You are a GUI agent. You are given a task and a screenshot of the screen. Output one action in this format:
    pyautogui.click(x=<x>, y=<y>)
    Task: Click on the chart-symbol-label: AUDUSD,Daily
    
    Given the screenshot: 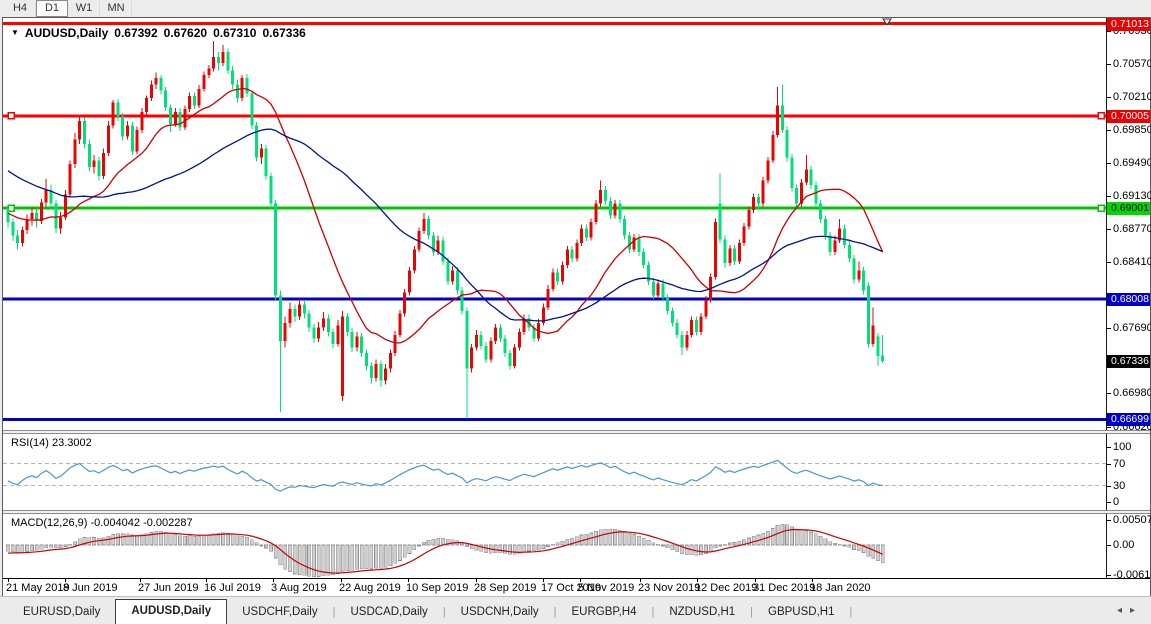 What is the action you would take?
    pyautogui.click(x=66, y=33)
    